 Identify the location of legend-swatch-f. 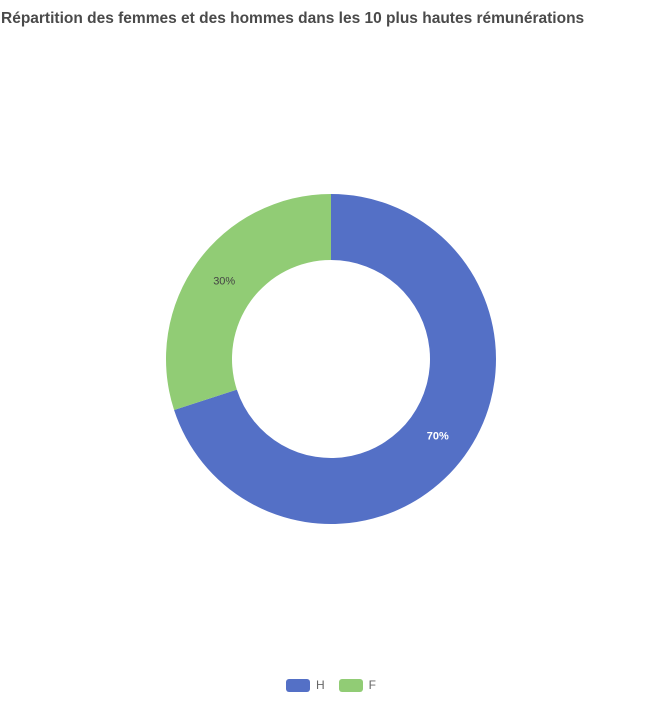
(350, 685).